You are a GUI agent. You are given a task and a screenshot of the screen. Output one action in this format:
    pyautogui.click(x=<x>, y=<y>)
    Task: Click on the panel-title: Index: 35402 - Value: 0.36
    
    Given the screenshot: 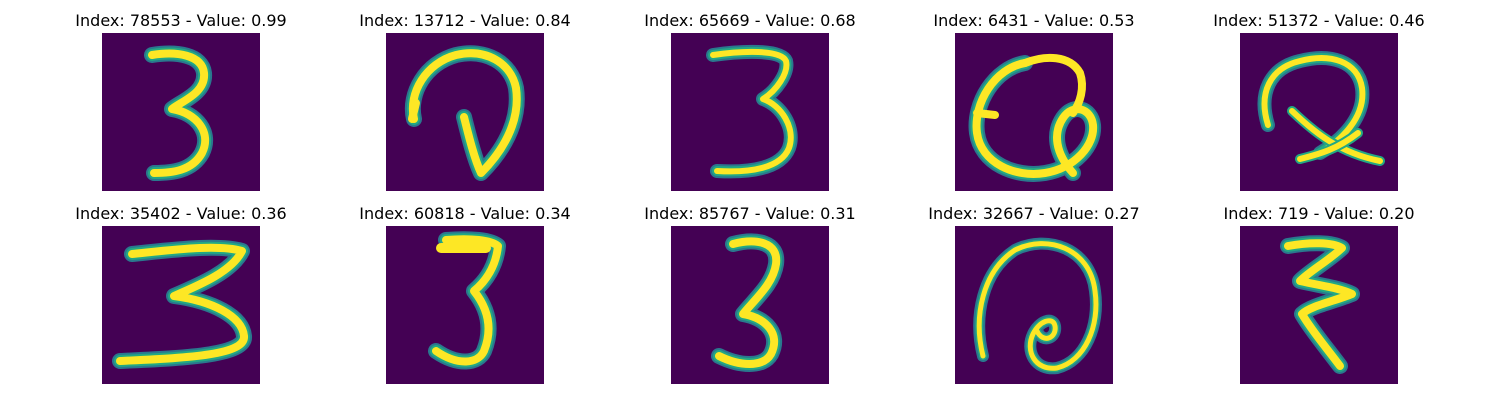 What is the action you would take?
    pyautogui.click(x=181, y=213)
    